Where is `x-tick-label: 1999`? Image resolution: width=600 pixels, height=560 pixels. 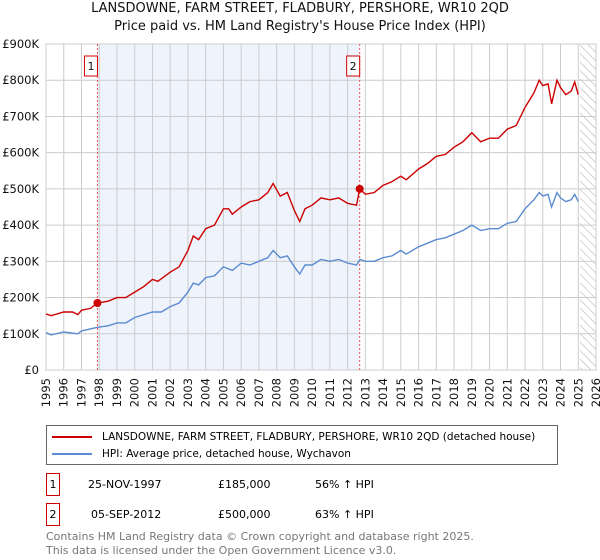
x-tick-label: 1999 is located at coordinates (117, 392).